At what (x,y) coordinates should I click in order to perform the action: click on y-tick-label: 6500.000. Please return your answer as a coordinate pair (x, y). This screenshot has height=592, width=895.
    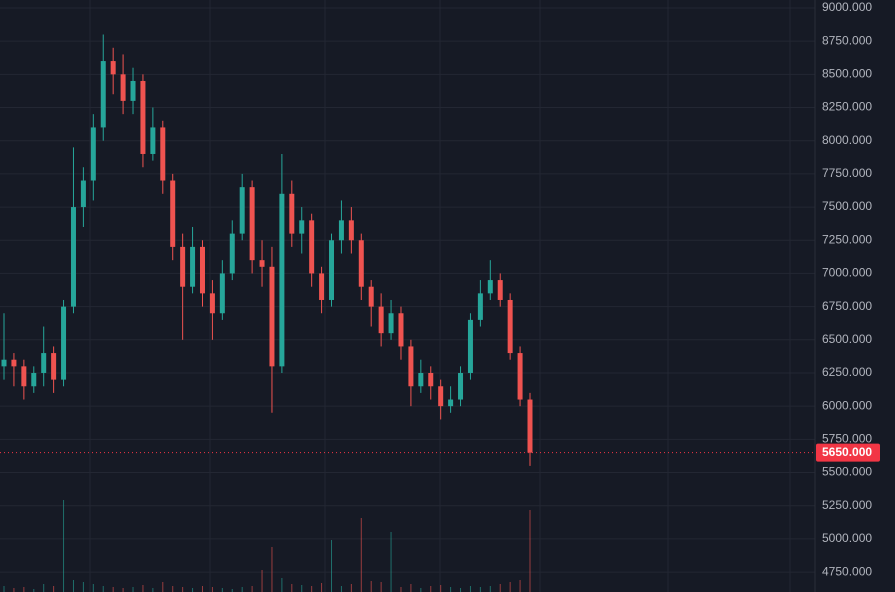
    Looking at the image, I should click on (847, 339).